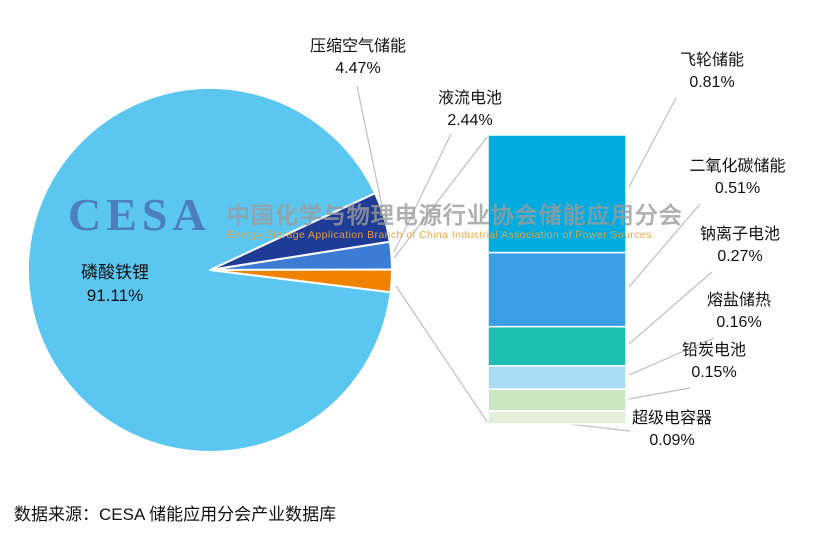  What do you see at coordinates (740, 256) in the screenshot?
I see `label-sodium-ion-value: 0.27%` at bounding box center [740, 256].